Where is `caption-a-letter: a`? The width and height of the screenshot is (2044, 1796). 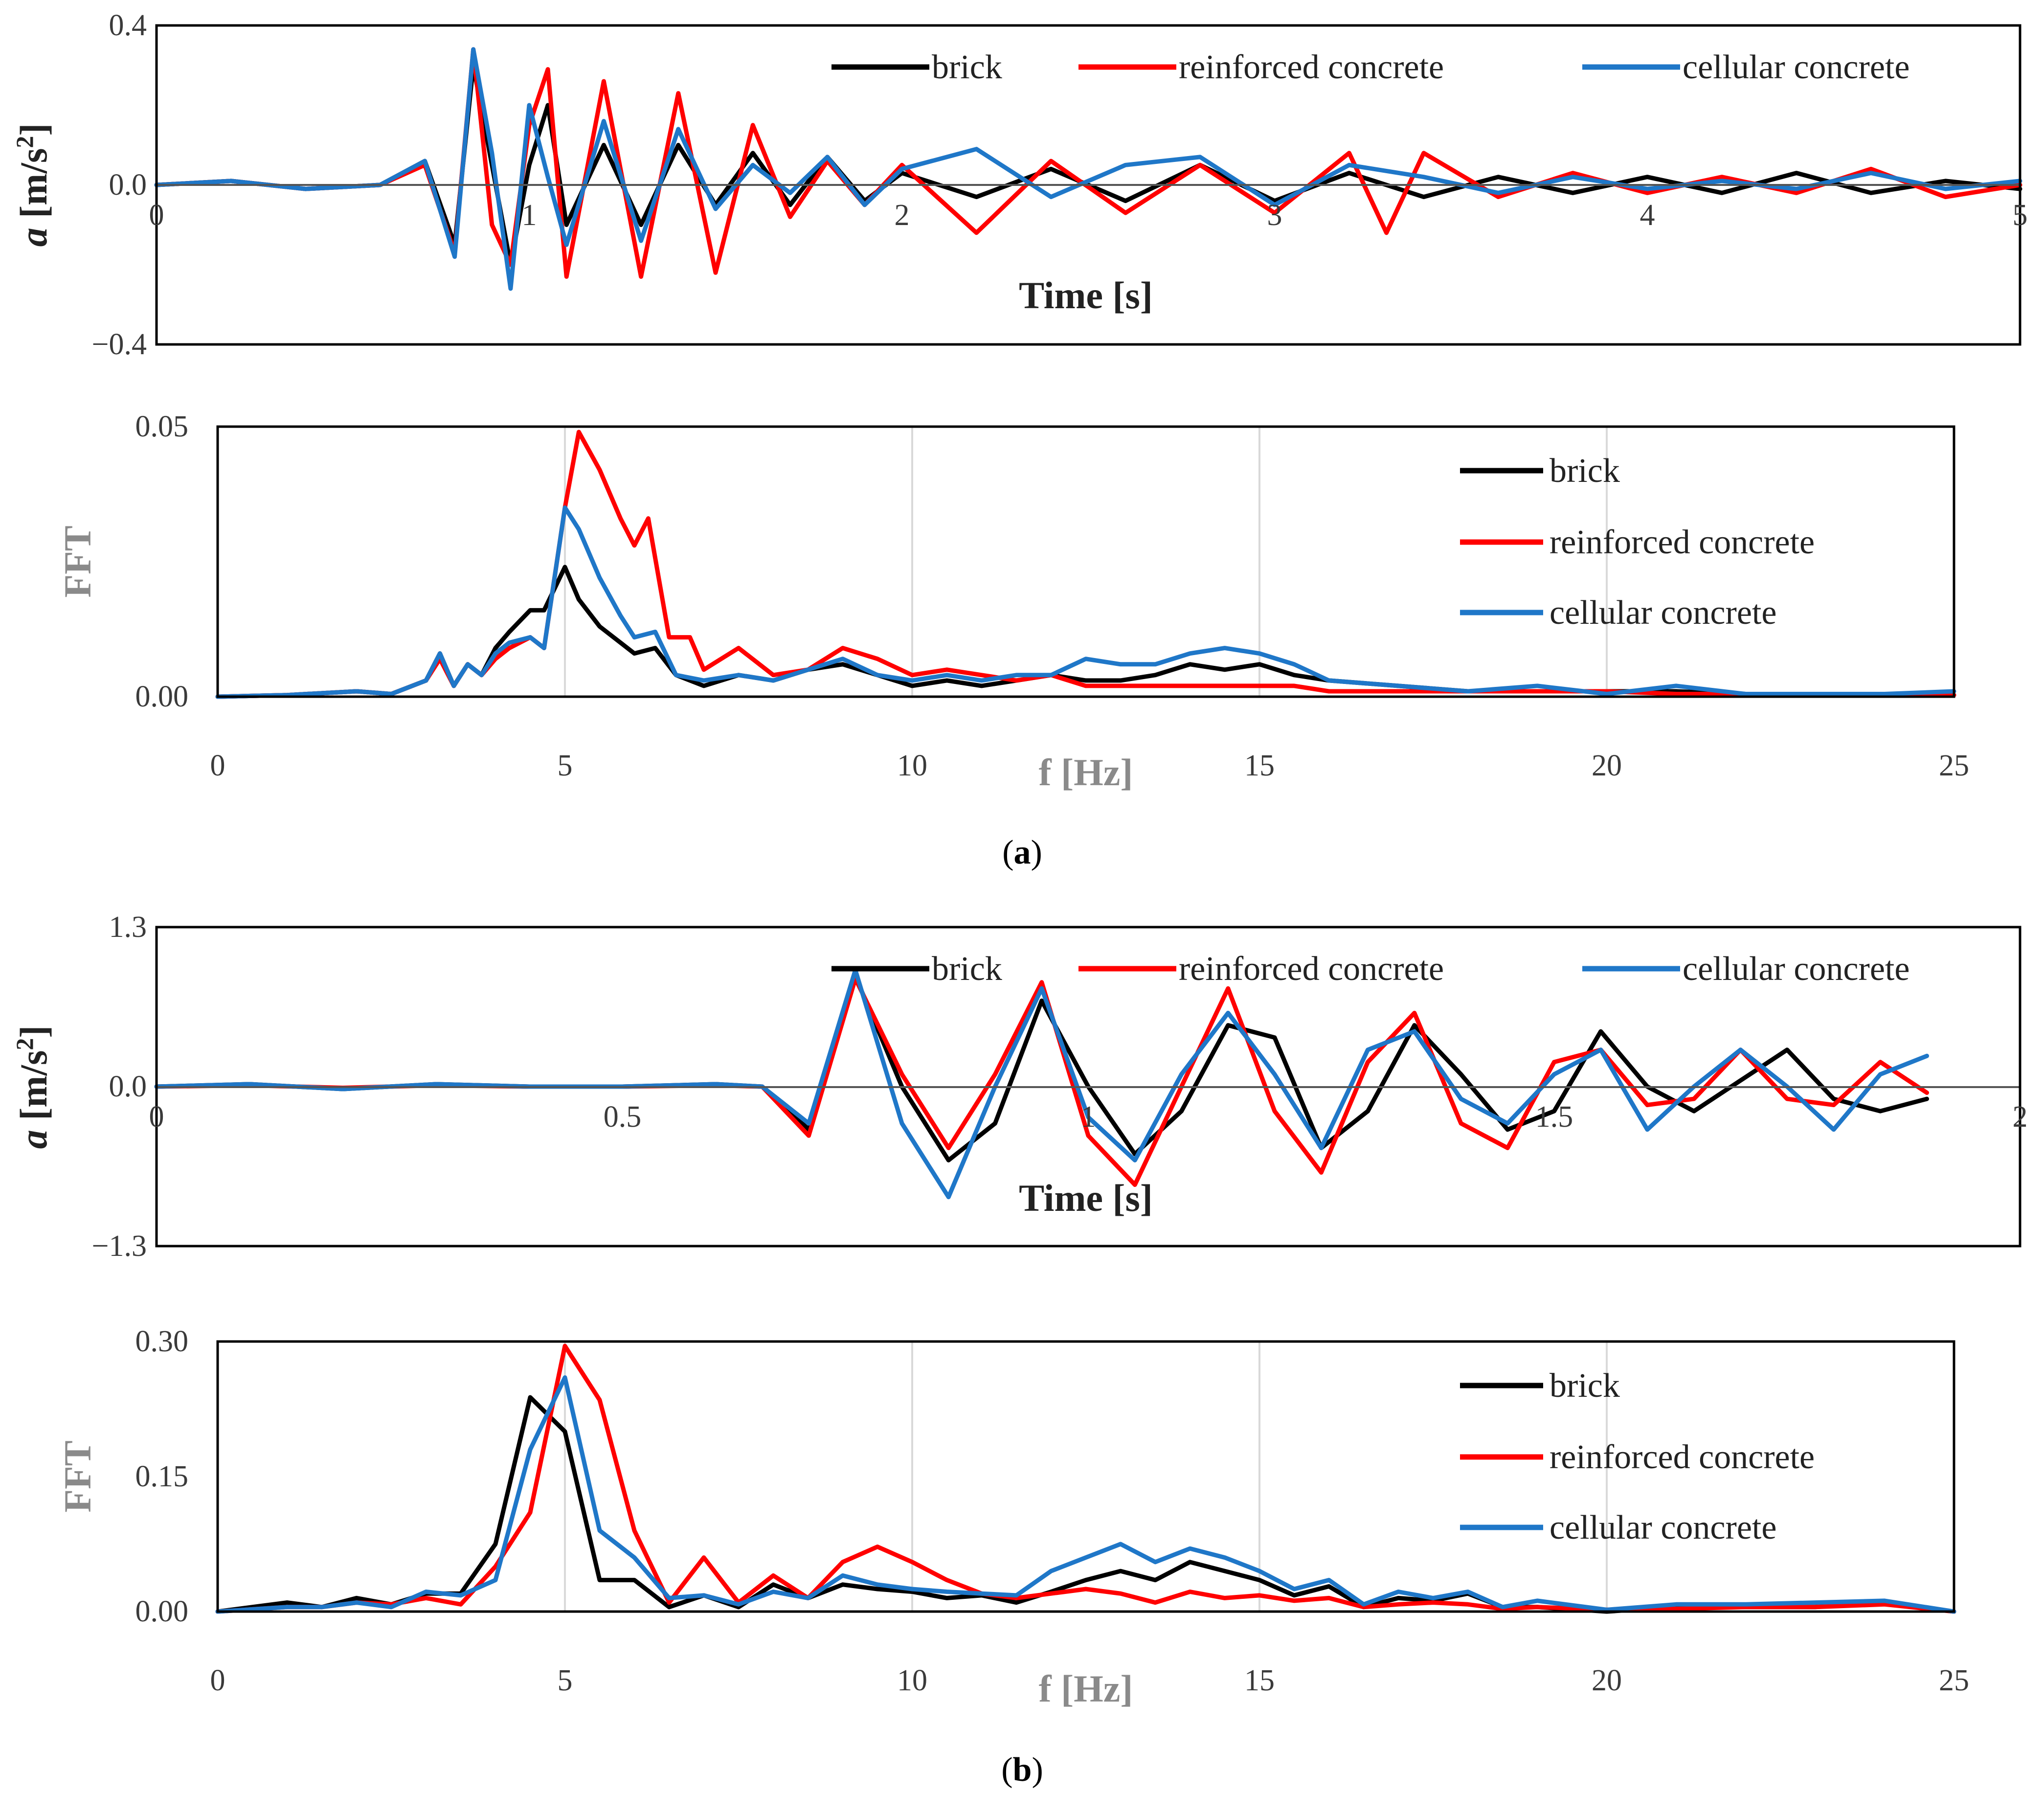 caption-a-letter: a is located at coordinates (1022, 852).